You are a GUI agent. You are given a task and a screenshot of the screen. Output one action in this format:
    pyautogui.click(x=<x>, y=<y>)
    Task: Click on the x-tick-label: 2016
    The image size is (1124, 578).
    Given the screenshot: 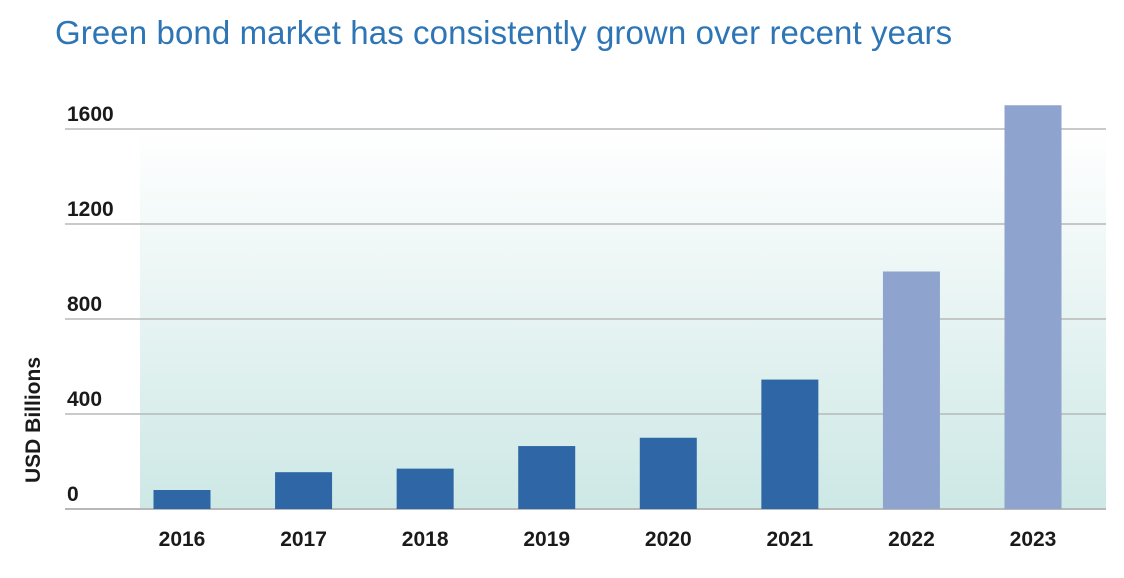 What is the action you would take?
    pyautogui.click(x=182, y=539)
    